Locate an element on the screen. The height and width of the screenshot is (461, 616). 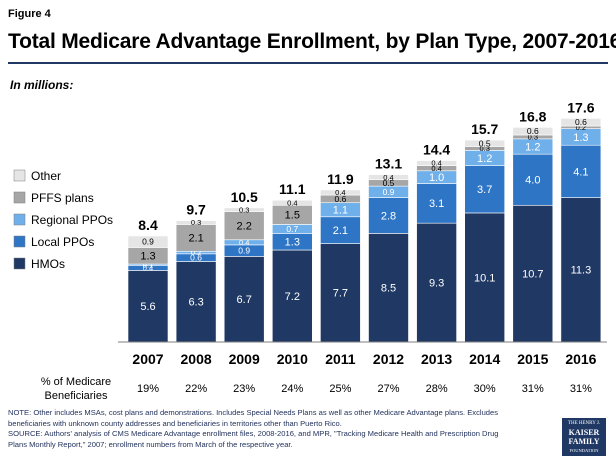
bar-segment-other-2014 is located at coordinates (485, 143).